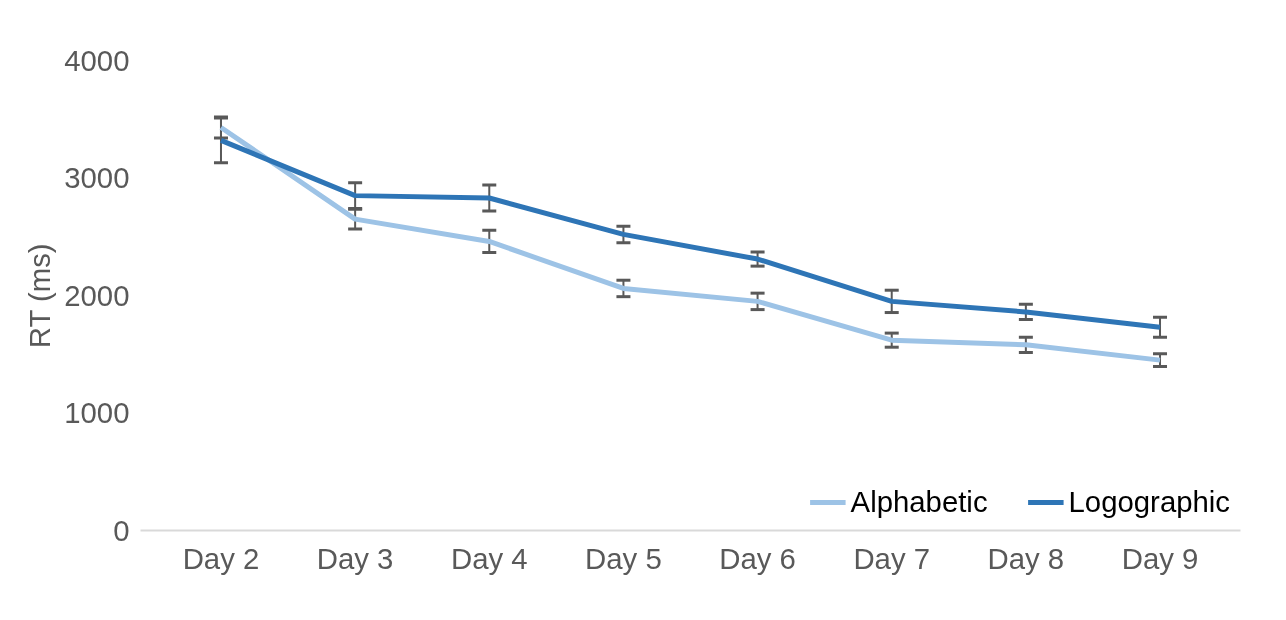 Image resolution: width=1286 pixels, height=620 pixels. Describe the element at coordinates (355, 558) in the screenshot. I see `x-tick-label: Day 3` at that location.